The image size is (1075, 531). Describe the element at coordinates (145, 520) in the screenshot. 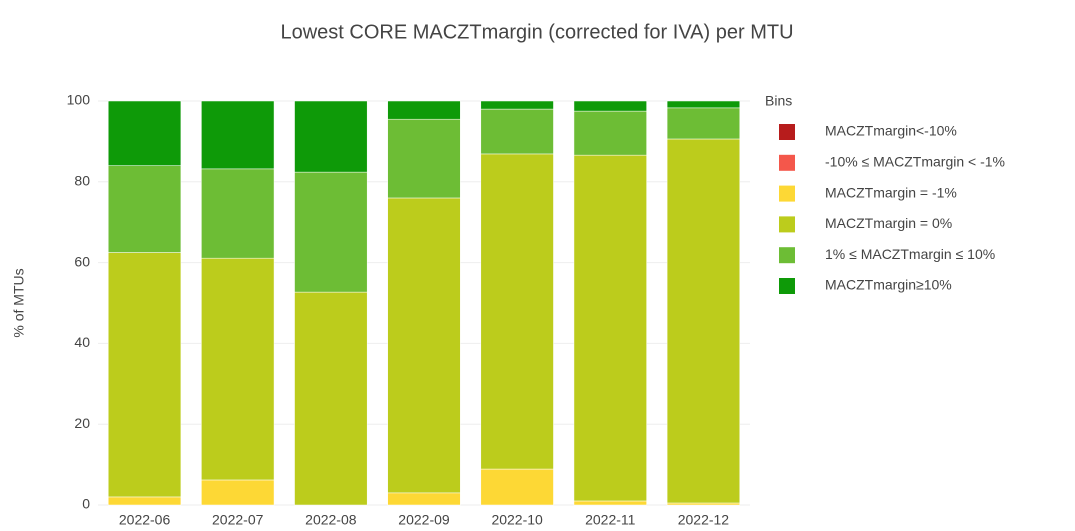

I see `x-tick-label: 2022-06` at that location.